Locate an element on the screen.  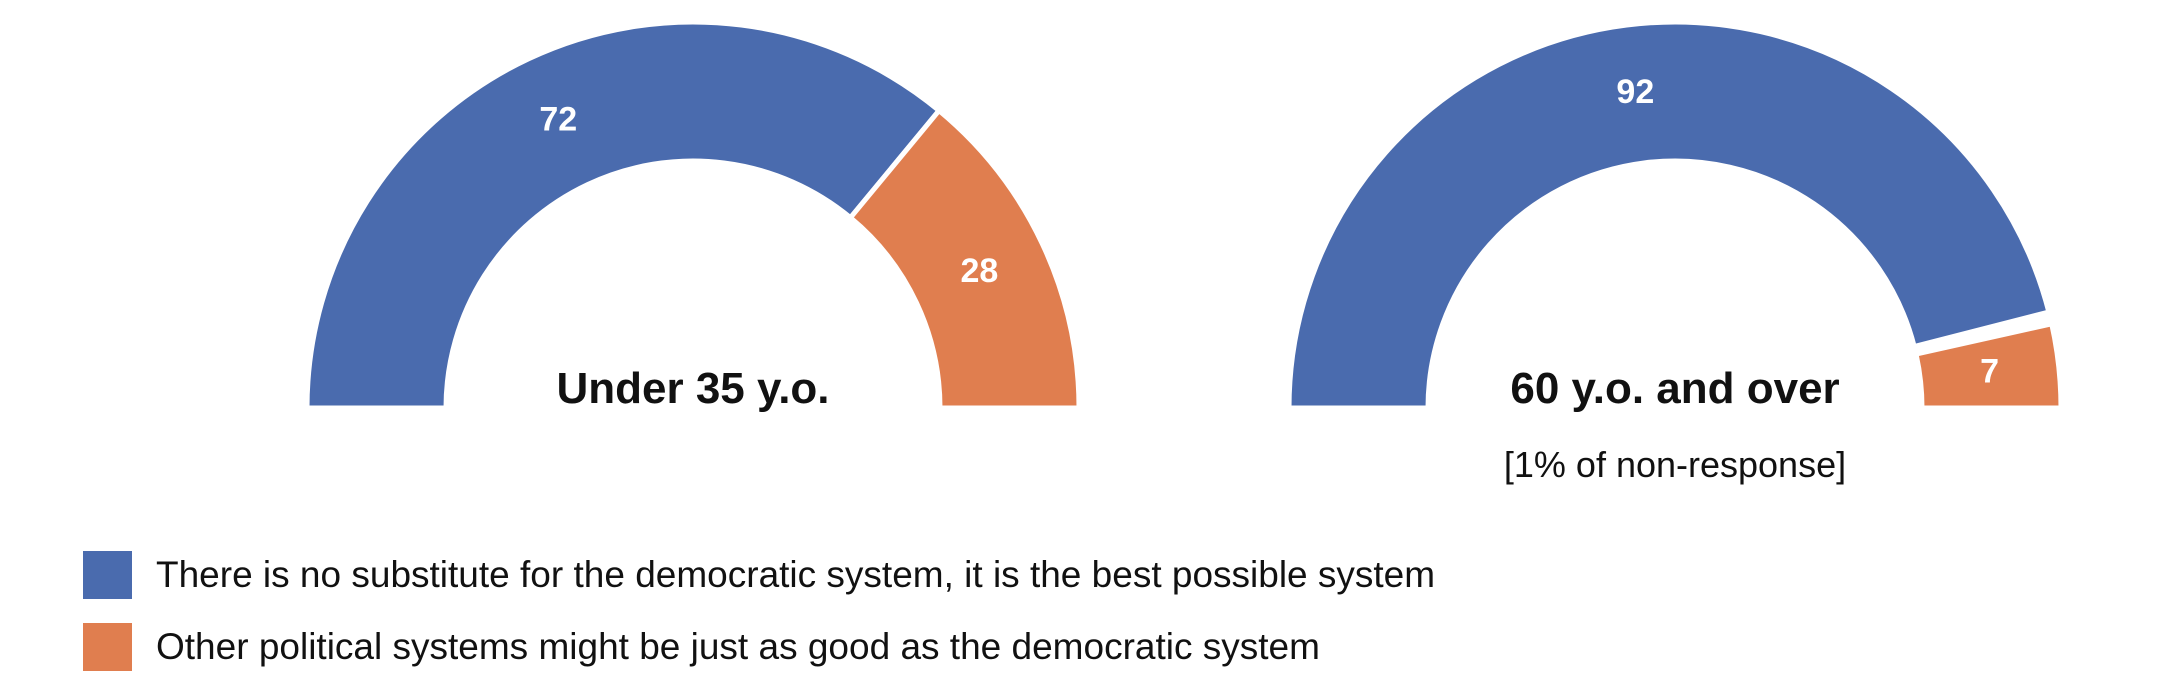
gauge-title: 60 y.o. and over is located at coordinates (1674, 388).